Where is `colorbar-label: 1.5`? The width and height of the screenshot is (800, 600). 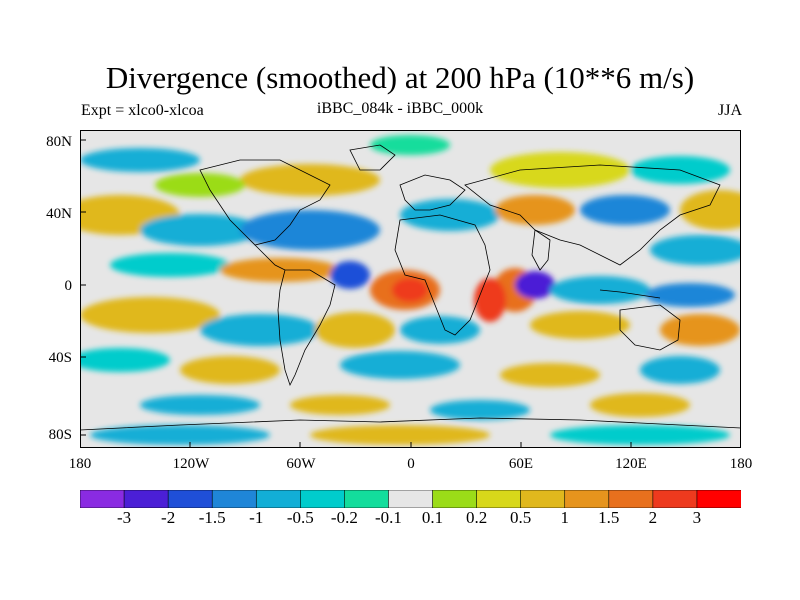
colorbar-label: 1.5 is located at coordinates (609, 517).